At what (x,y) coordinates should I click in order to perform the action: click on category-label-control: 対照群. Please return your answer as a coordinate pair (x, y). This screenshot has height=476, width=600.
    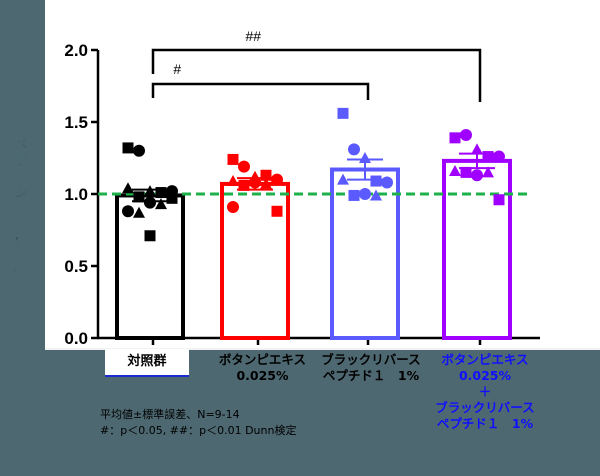
    Looking at the image, I should click on (147, 363).